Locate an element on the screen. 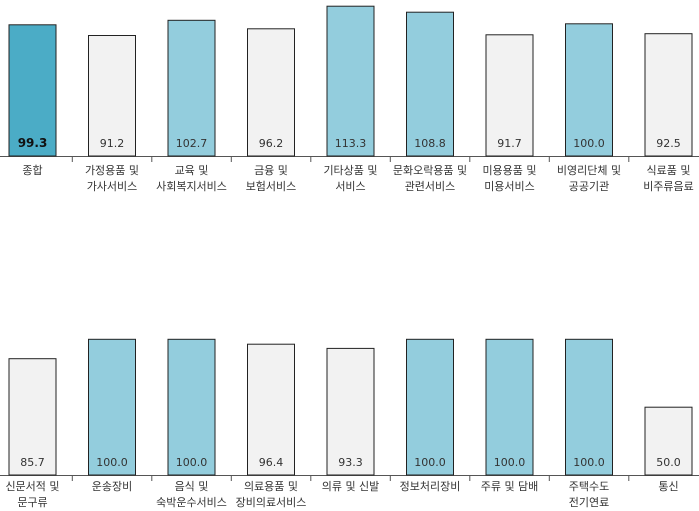 This screenshot has width=699, height=511. category-label: 통신 is located at coordinates (668, 486).